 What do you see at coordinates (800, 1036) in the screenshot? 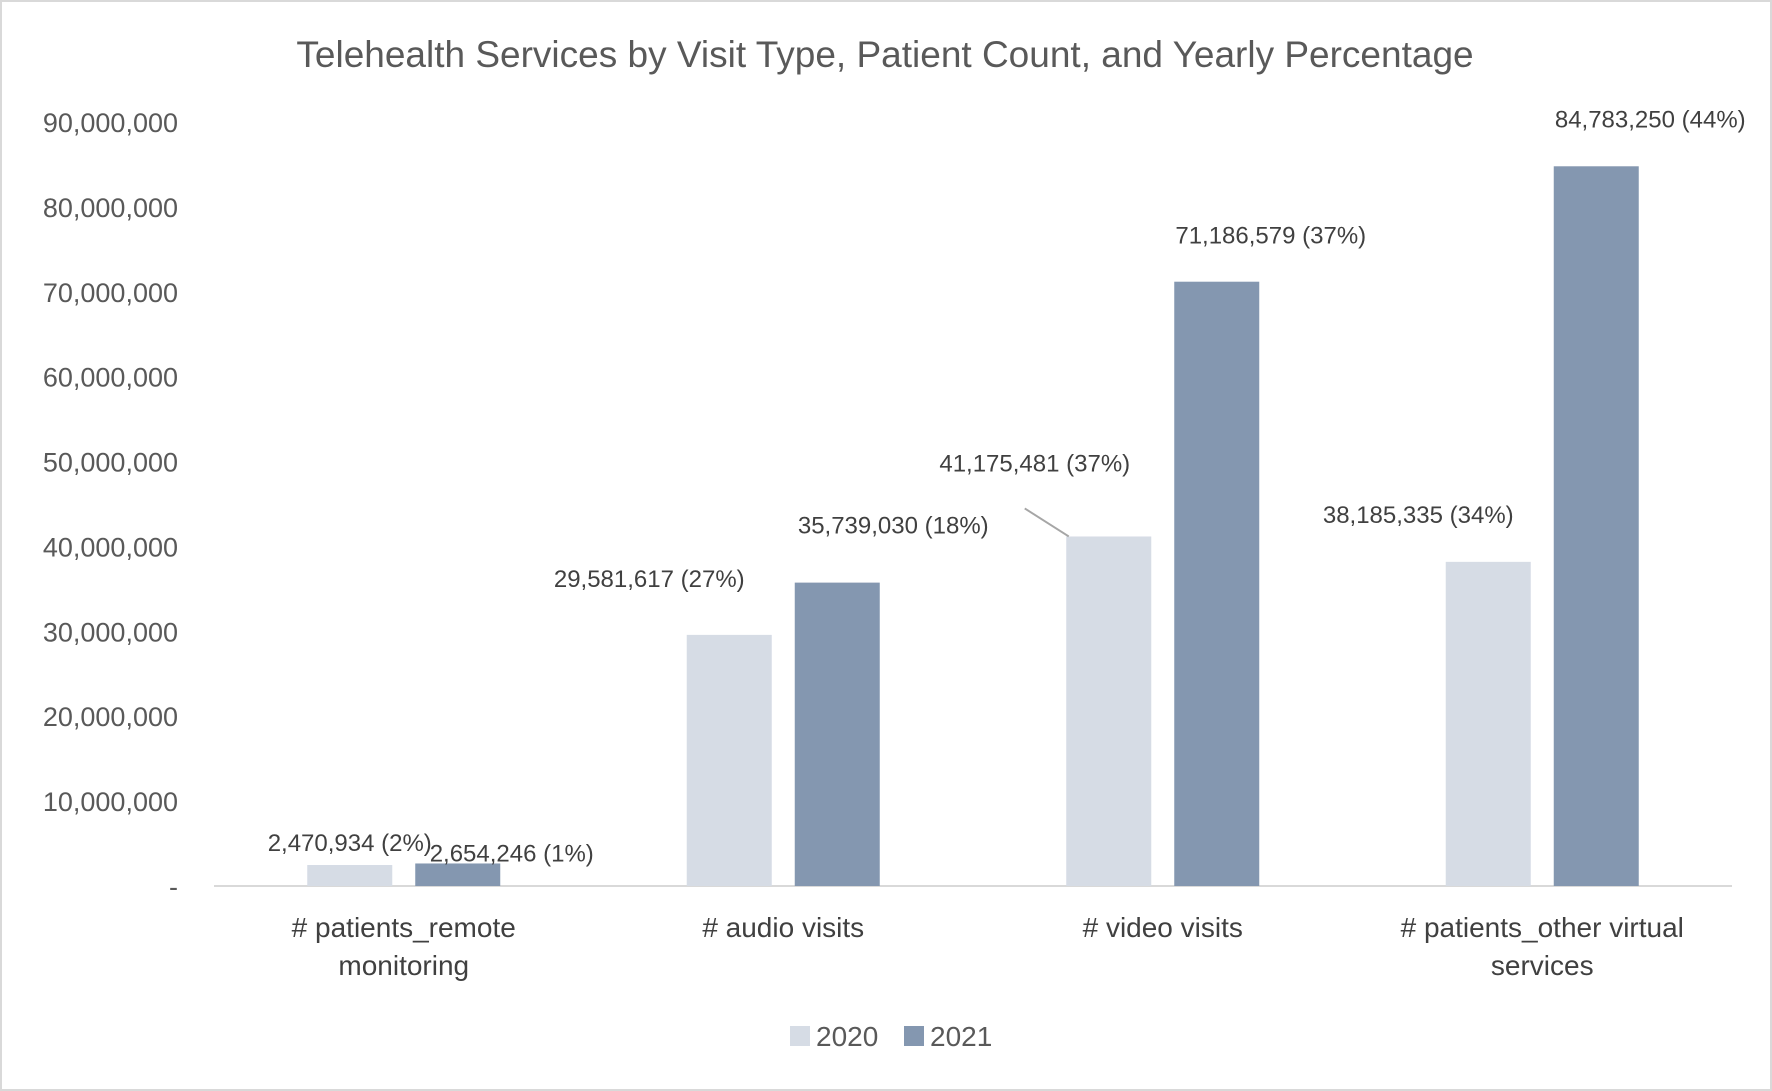
I see `legend-swatch-2020` at bounding box center [800, 1036].